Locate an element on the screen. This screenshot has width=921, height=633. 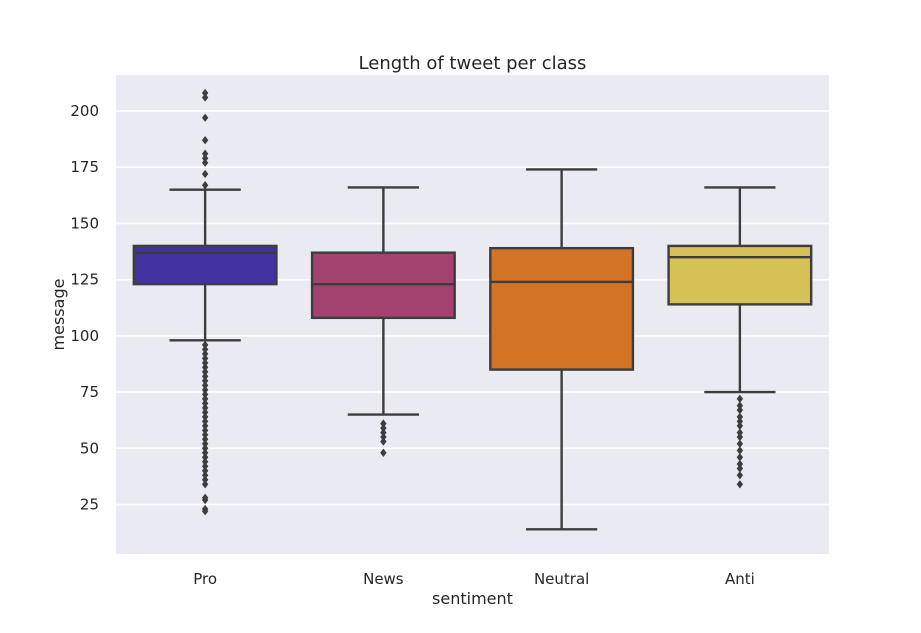
box-news is located at coordinates (383, 321).